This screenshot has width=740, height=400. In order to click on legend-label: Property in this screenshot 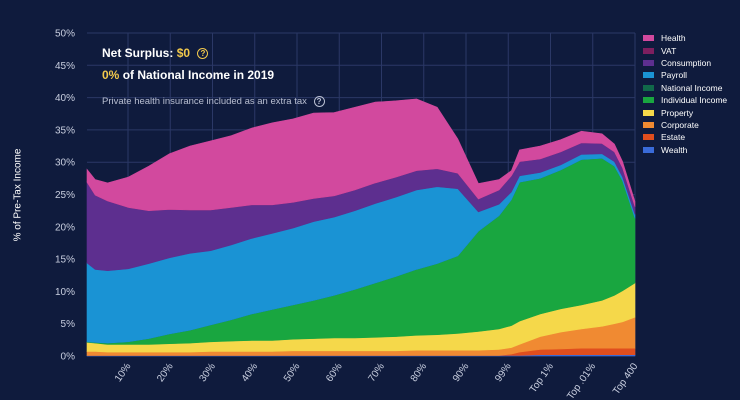, I will do `click(677, 112)`.